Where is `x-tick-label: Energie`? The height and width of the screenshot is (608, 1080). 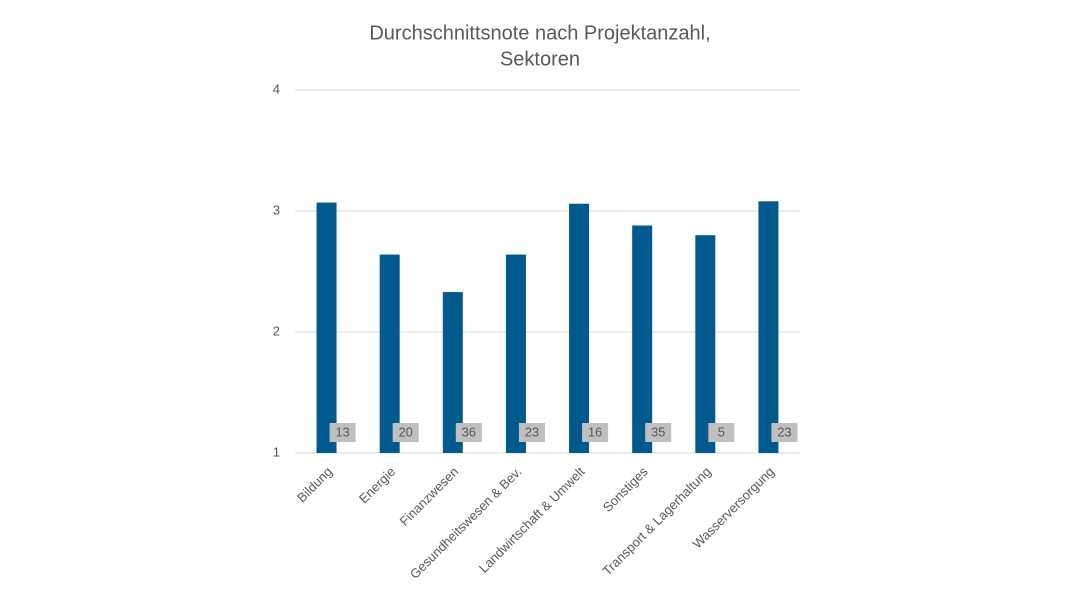
x-tick-label: Energie is located at coordinates (377, 485).